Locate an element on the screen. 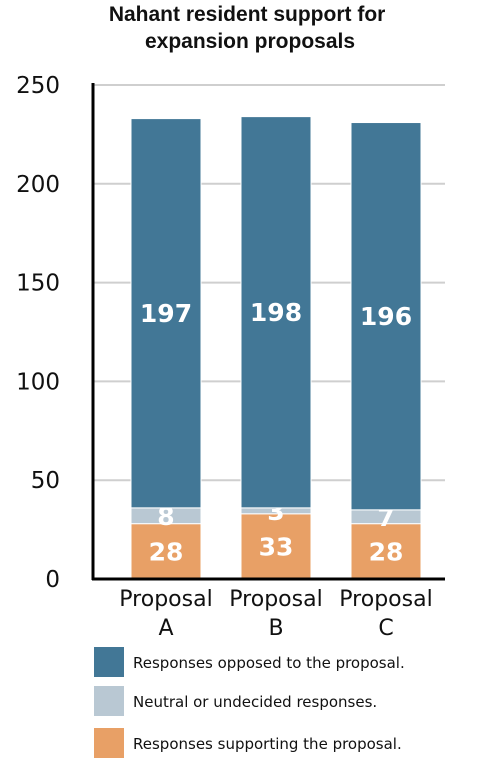  y-axis-ticks: 0 50 100 150 200 250 is located at coordinates (38, 333).